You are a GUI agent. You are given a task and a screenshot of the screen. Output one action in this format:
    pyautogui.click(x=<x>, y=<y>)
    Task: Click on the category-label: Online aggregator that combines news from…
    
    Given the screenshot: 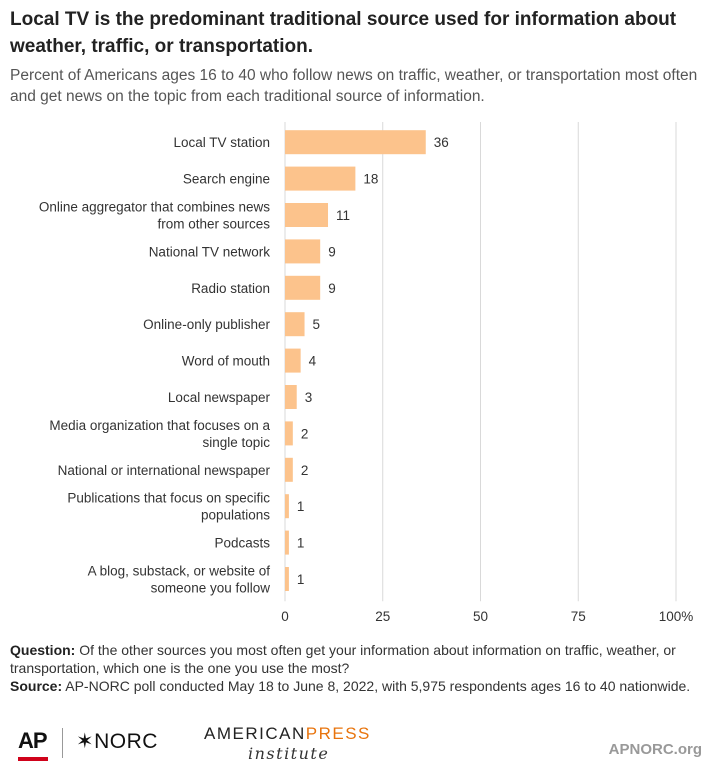 What is the action you would take?
    pyautogui.click(x=154, y=216)
    